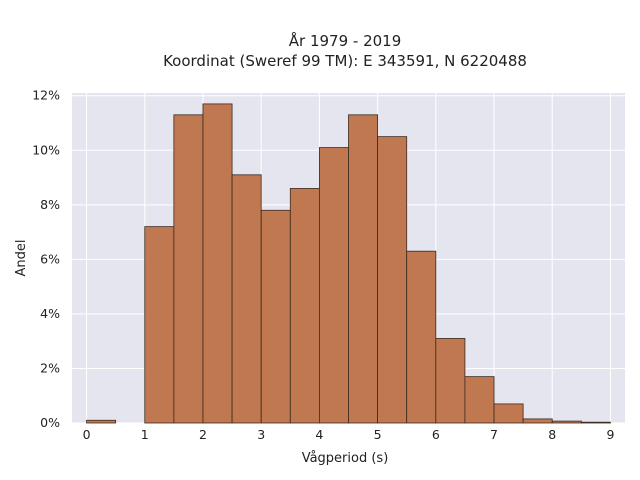 This screenshot has height=480, width=640. What do you see at coordinates (203, 434) in the screenshot?
I see `x-tick-label: 2` at bounding box center [203, 434].